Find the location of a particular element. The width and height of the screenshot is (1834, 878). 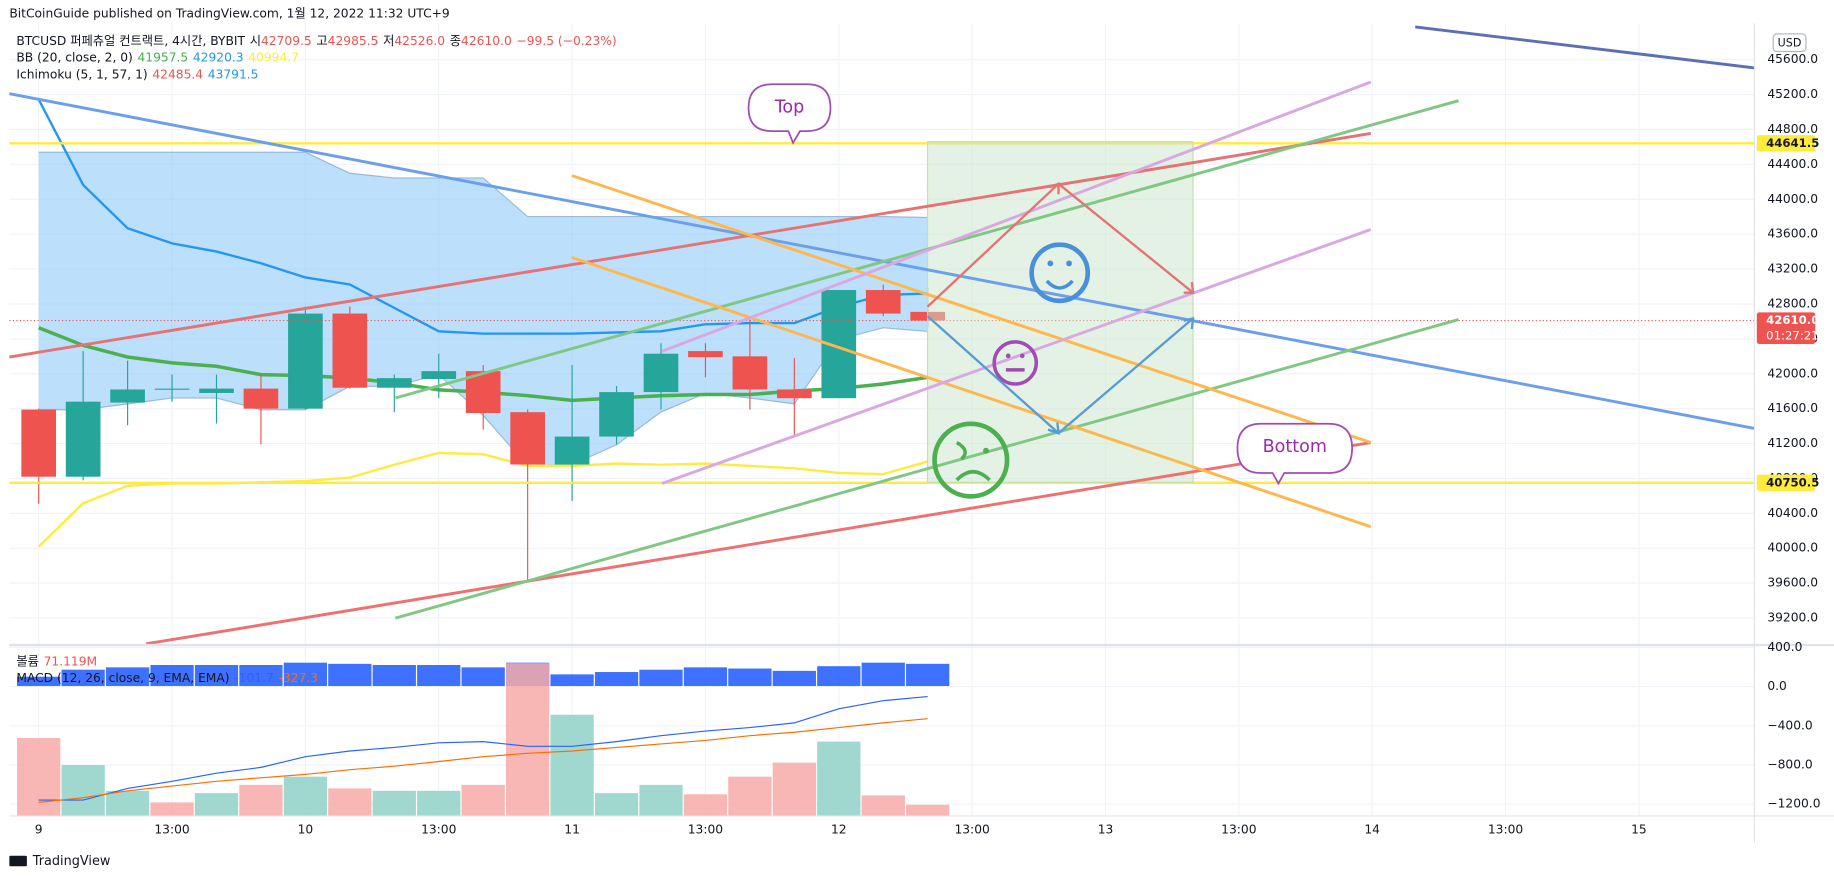

macd-line is located at coordinates (483, 760).